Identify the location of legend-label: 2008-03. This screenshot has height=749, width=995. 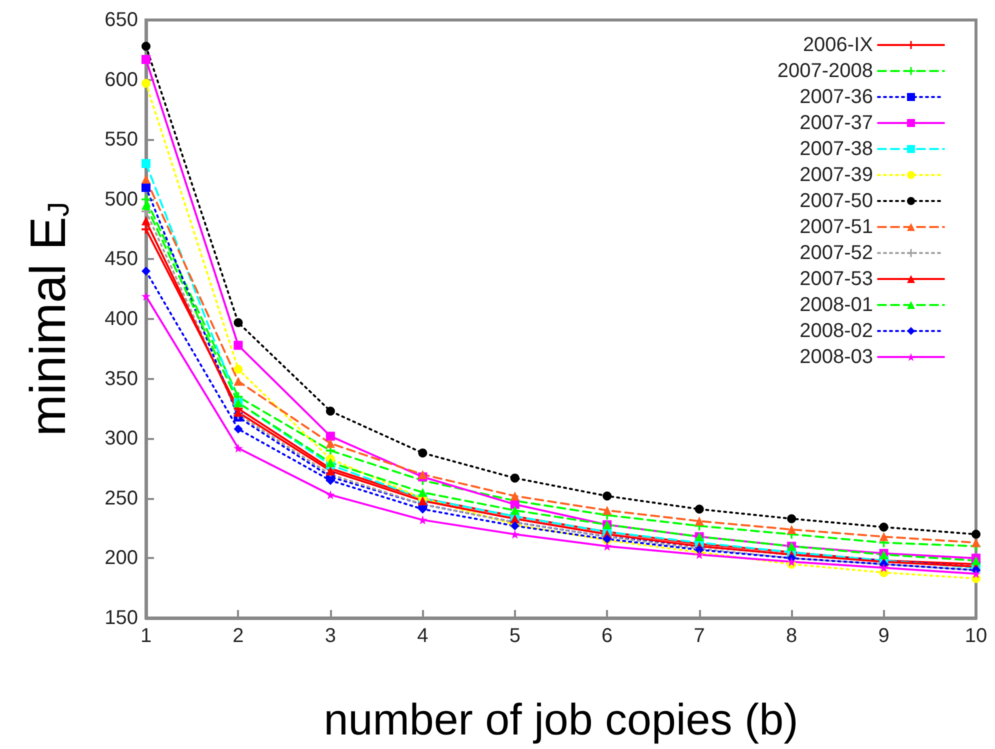
(836, 357).